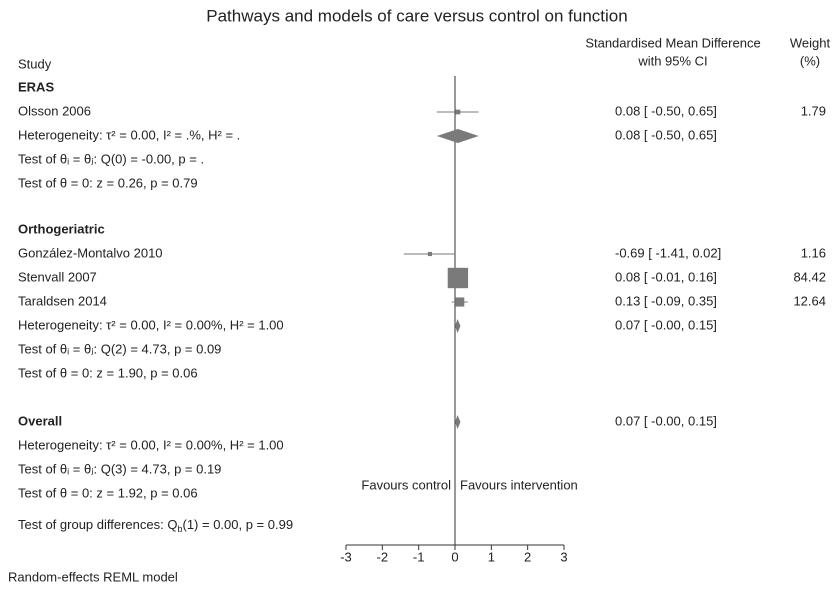 The height and width of the screenshot is (589, 835). What do you see at coordinates (668, 252) in the screenshot?
I see `effect-label: -0.69 [ -1.41, 0.02]` at bounding box center [668, 252].